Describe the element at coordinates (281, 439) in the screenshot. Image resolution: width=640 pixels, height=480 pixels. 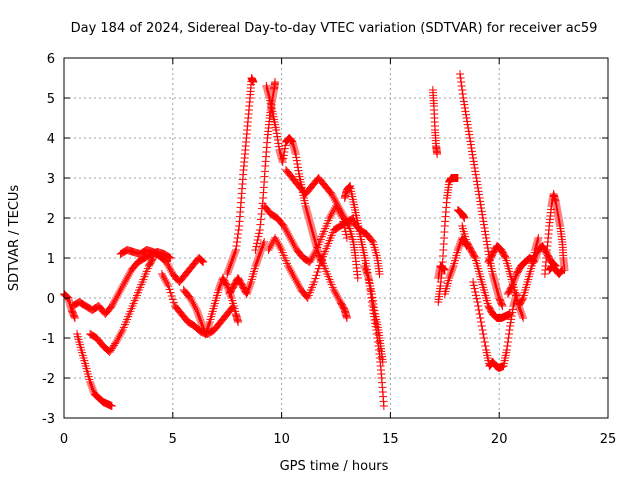
I see `x-tick-label: 10` at that location.